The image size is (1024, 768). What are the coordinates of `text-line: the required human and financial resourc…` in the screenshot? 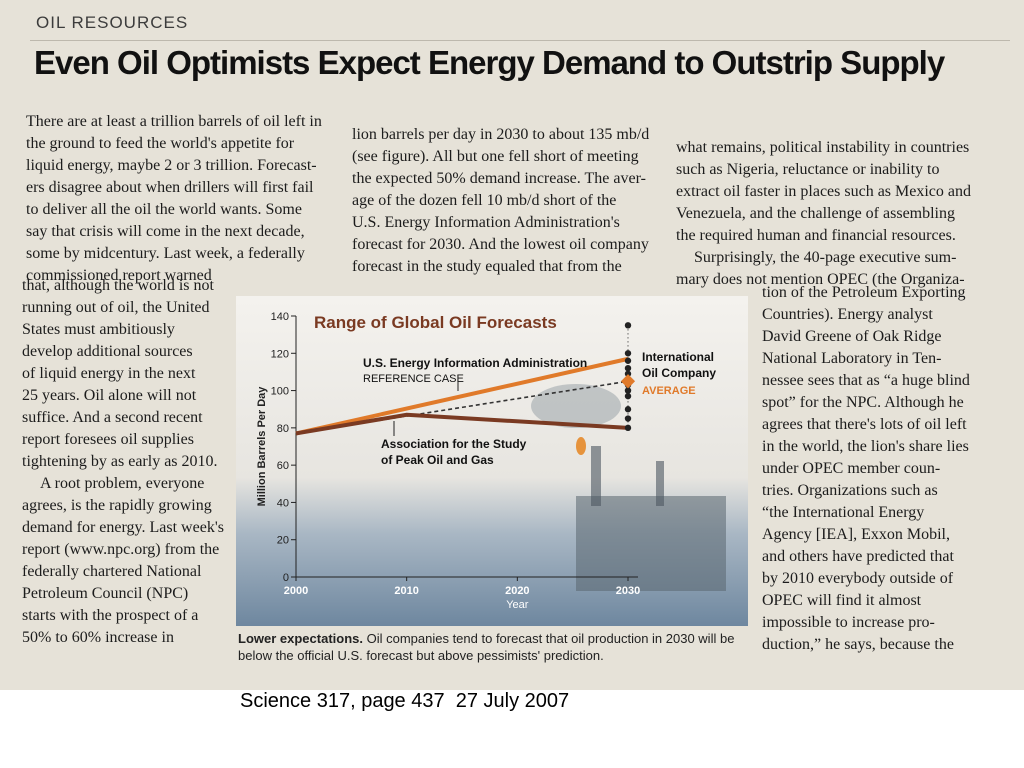 It's located at (816, 235).